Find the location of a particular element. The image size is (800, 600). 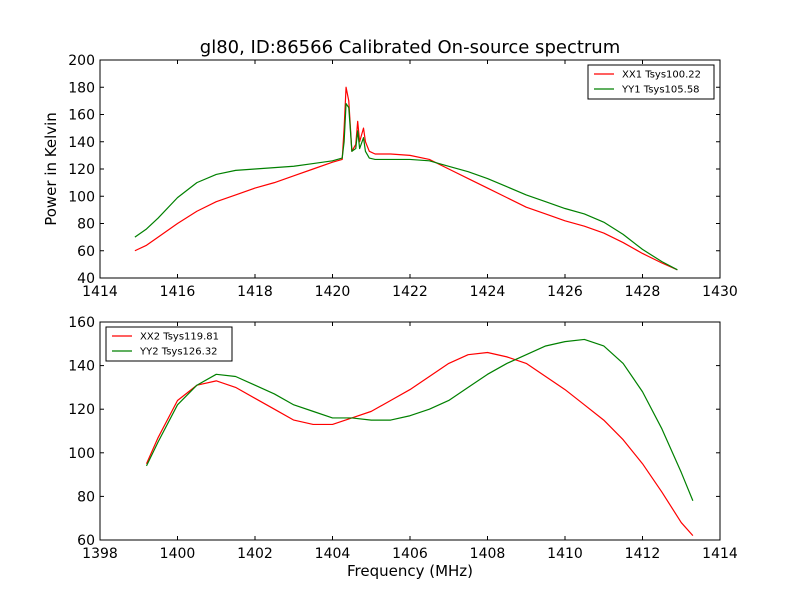

legend-label: XX1 Tsys100.22 is located at coordinates (661, 75).